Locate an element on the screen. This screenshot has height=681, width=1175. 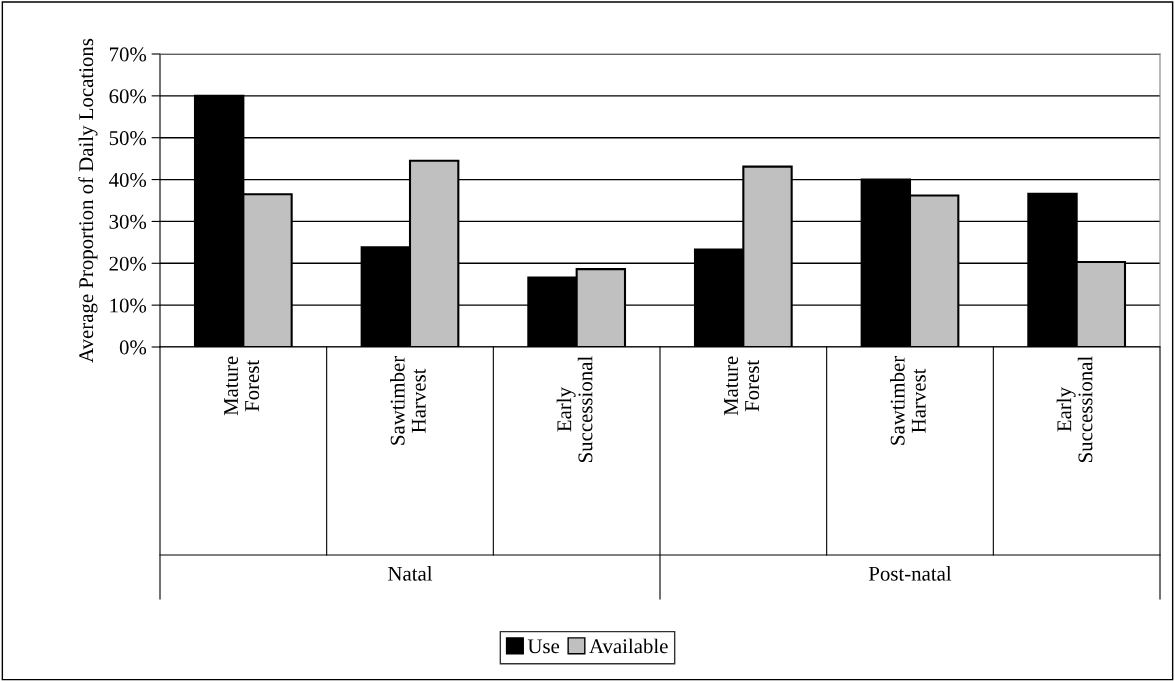
y-tick-label: 40% is located at coordinates (128, 180).